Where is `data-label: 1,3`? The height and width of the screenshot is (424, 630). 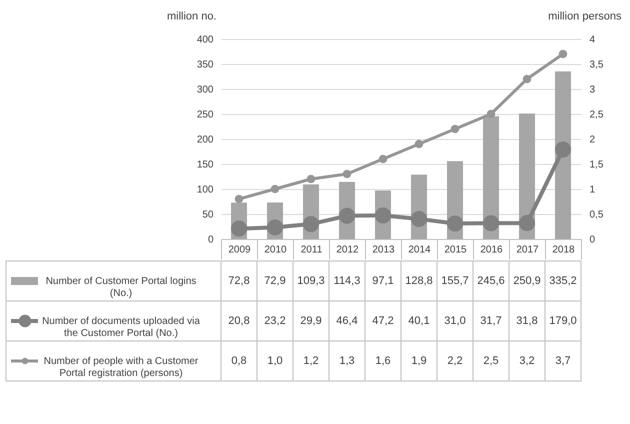
data-label: 1,3 is located at coordinates (347, 361).